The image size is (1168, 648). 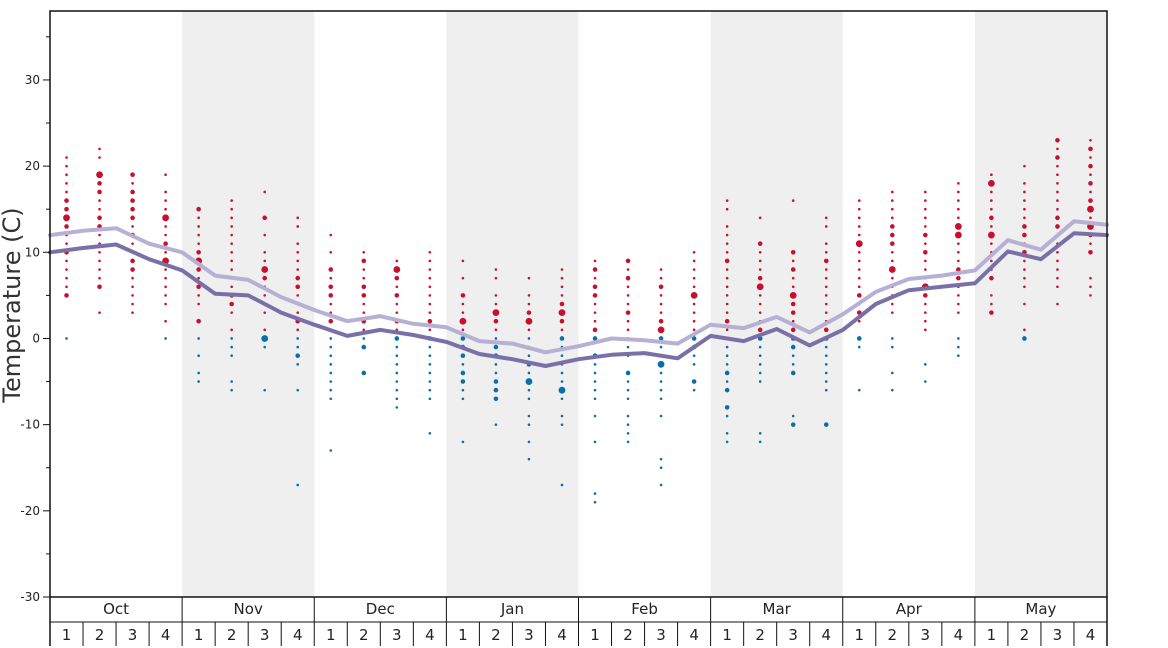 What do you see at coordinates (1040, 304) in the screenshot?
I see `month-band-may` at bounding box center [1040, 304].